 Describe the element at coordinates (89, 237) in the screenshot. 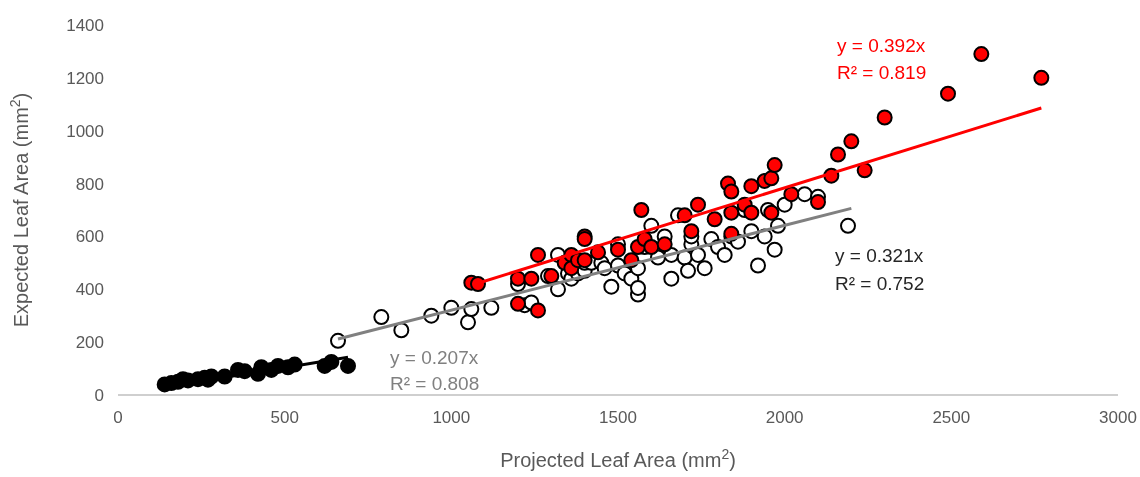

I see `y-tick-label: 600` at that location.